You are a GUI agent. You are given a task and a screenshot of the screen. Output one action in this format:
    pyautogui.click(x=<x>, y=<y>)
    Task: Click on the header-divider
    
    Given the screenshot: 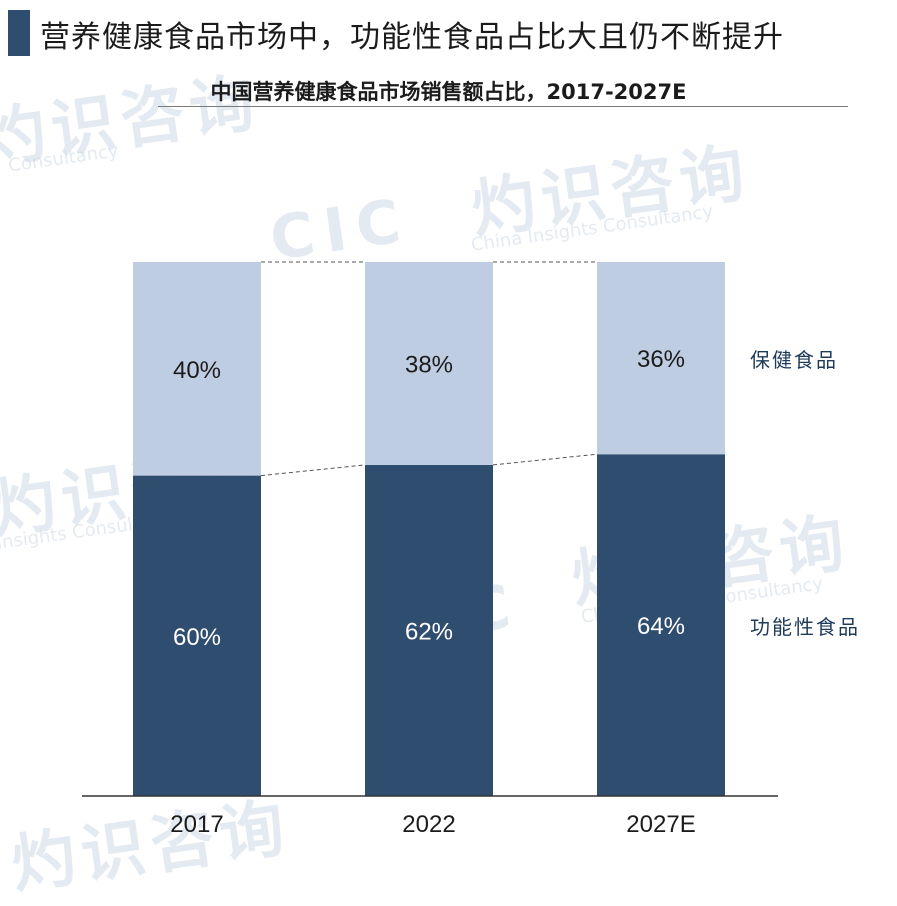 What is the action you would take?
    pyautogui.click(x=503, y=106)
    